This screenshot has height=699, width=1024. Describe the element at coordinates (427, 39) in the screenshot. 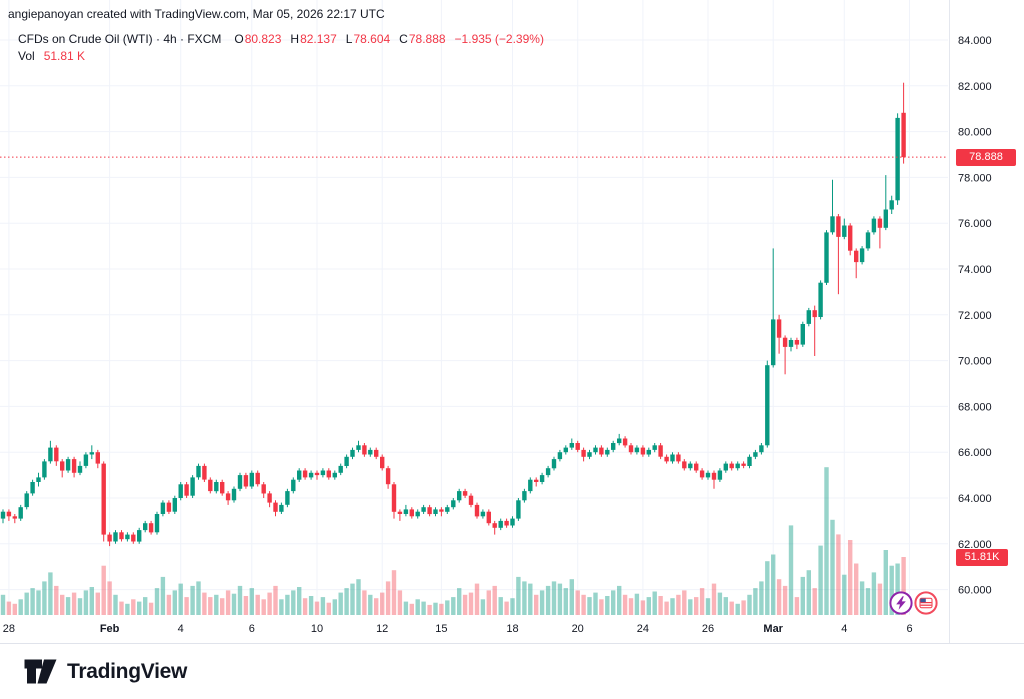

I see `close-value: 78.888` at that location.